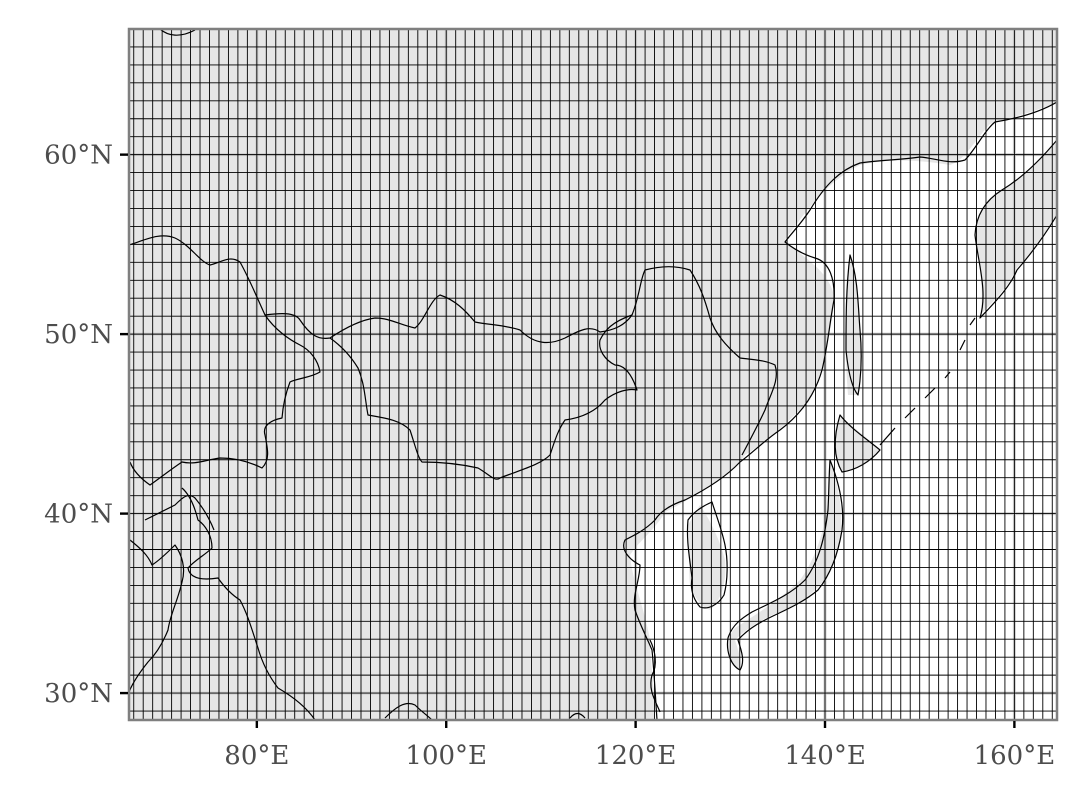 Image resolution: width=1091 pixels, height=801 pixels. I want to click on y-tick-label: 60°N, so click(78, 156).